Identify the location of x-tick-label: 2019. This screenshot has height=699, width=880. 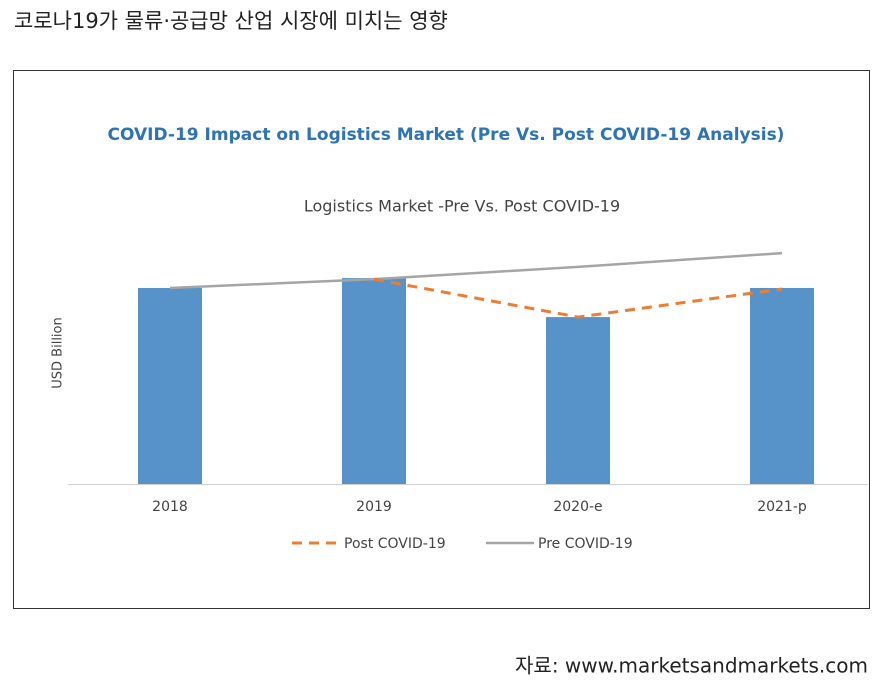
(374, 507).